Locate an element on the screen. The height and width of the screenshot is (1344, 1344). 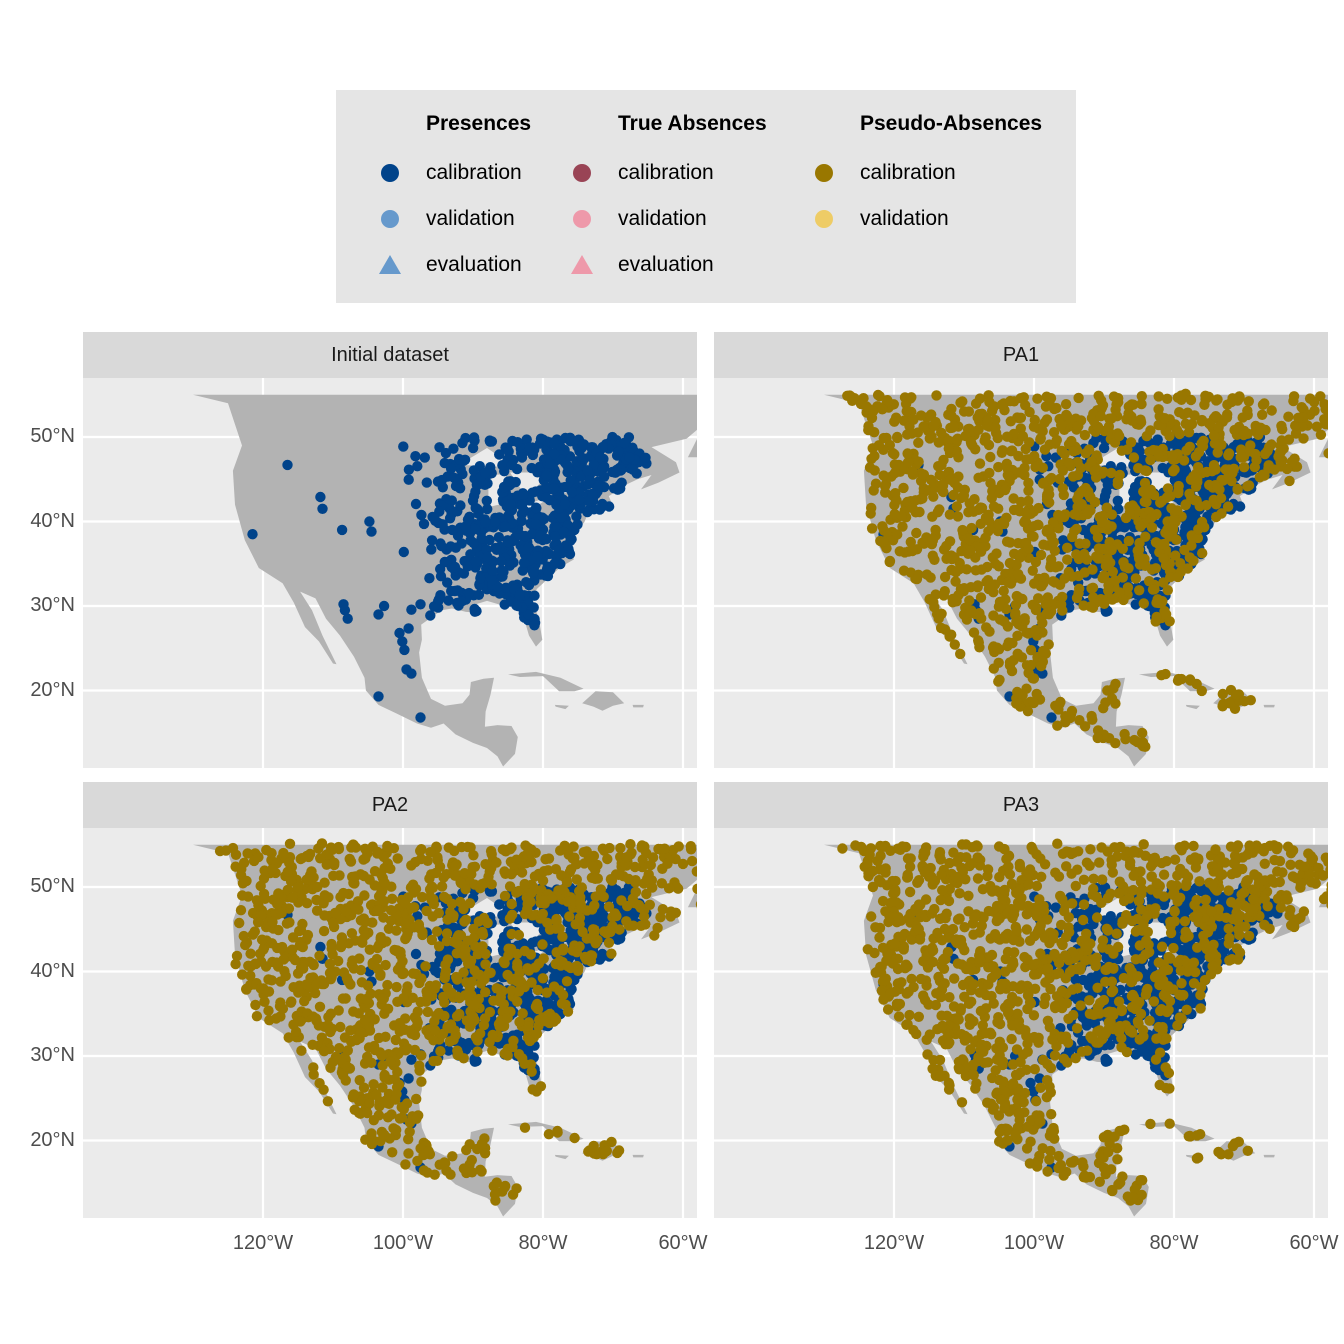
map-panel-1: PA1 is located at coordinates (1021, 550).